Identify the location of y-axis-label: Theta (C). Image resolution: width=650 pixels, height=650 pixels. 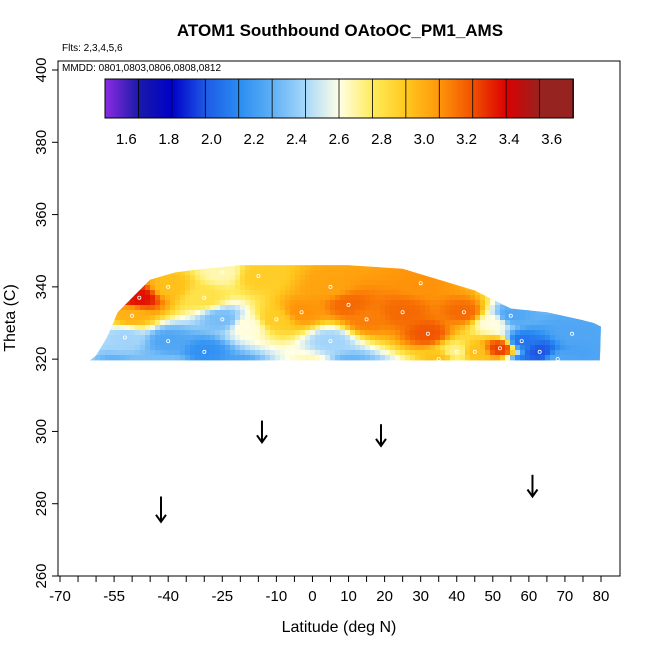
(10, 318).